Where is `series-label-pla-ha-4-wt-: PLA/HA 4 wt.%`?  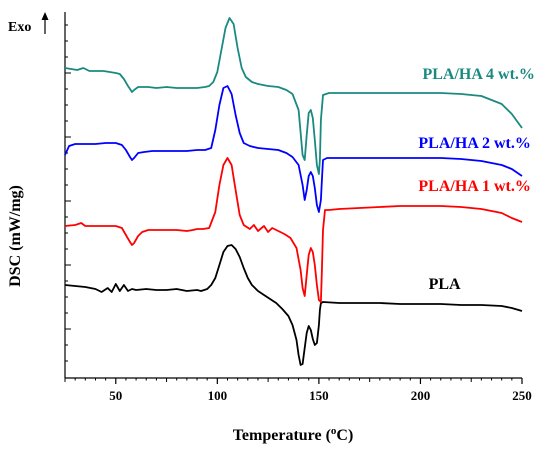
series-label-pla-ha-4-wt-: PLA/HA 4 wt.% is located at coordinates (478, 74).